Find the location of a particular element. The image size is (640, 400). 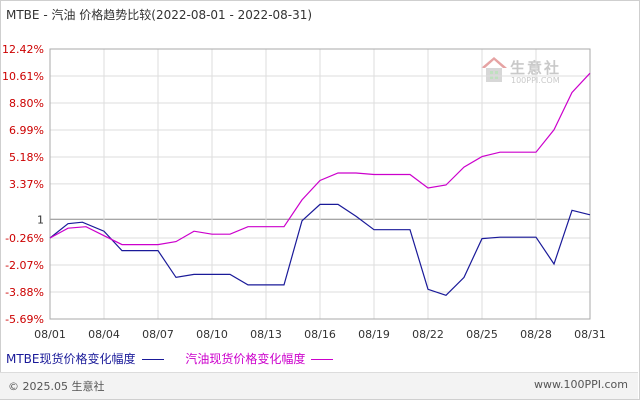

y-tick-label: 1 is located at coordinates (40, 219).